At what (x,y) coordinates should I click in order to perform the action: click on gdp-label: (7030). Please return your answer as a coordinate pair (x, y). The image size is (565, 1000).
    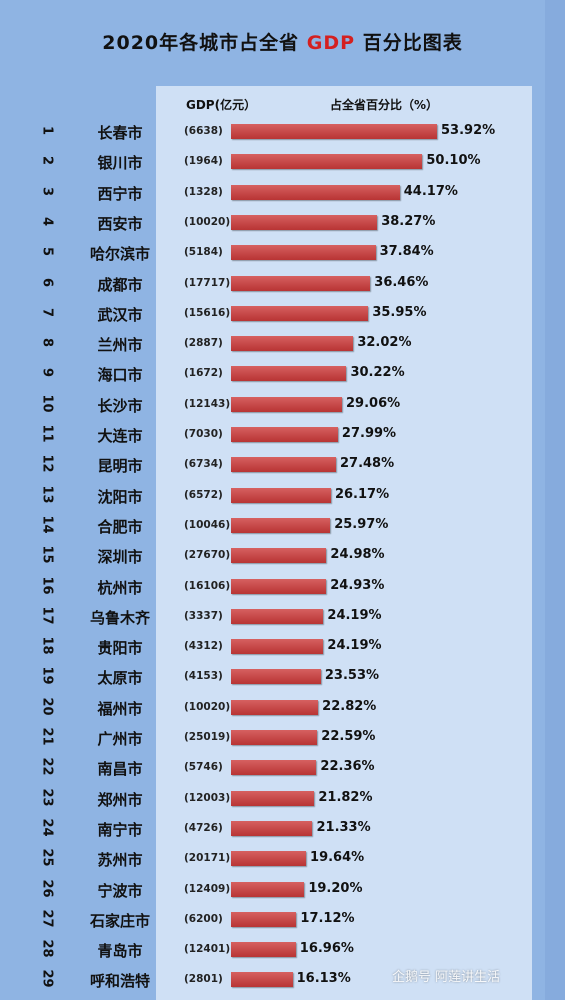
    Looking at the image, I should click on (203, 434).